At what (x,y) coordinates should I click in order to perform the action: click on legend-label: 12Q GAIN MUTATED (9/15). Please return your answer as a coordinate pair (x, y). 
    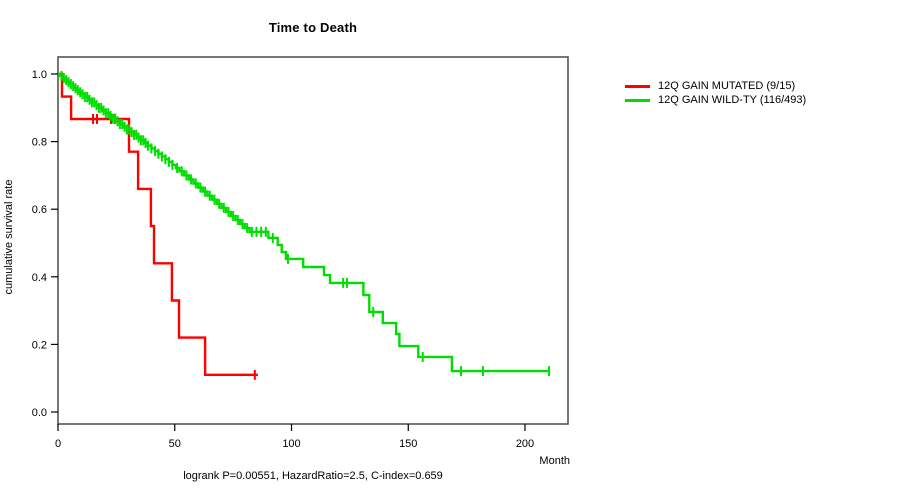
    Looking at the image, I should click on (727, 86).